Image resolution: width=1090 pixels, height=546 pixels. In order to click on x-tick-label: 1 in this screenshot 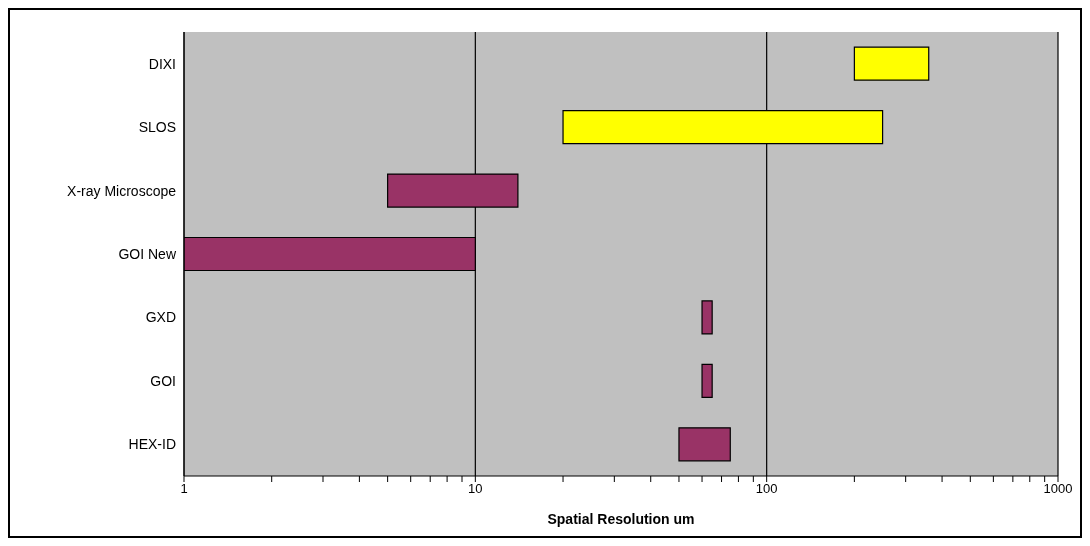, I will do `click(184, 489)`.